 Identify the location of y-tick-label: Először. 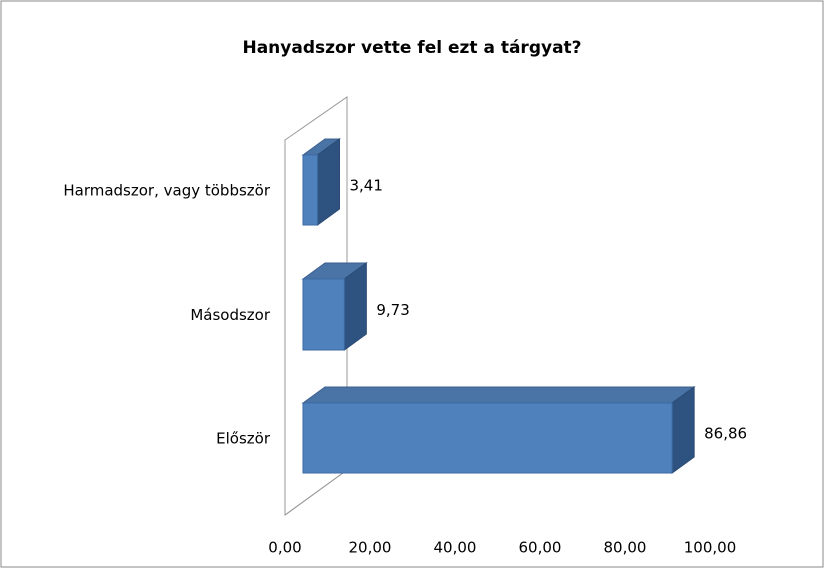
(243, 439).